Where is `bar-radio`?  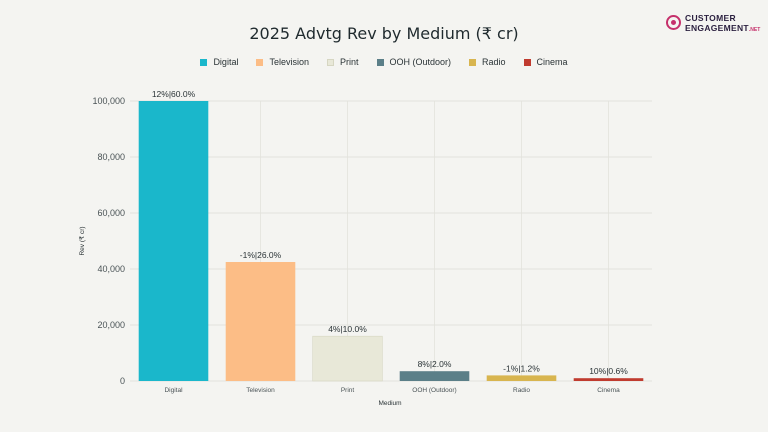
bar-radio is located at coordinates (521, 378).